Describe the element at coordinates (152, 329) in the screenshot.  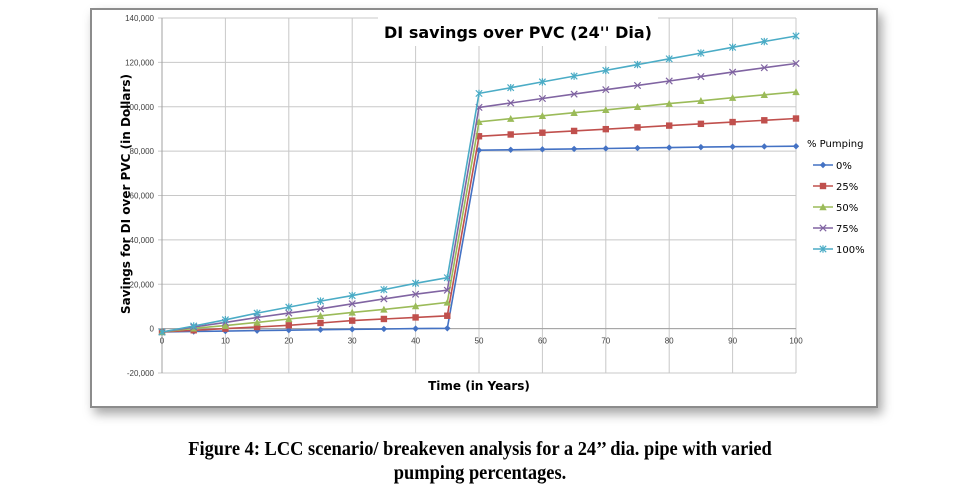
I see `y-tick-label: 0` at that location.